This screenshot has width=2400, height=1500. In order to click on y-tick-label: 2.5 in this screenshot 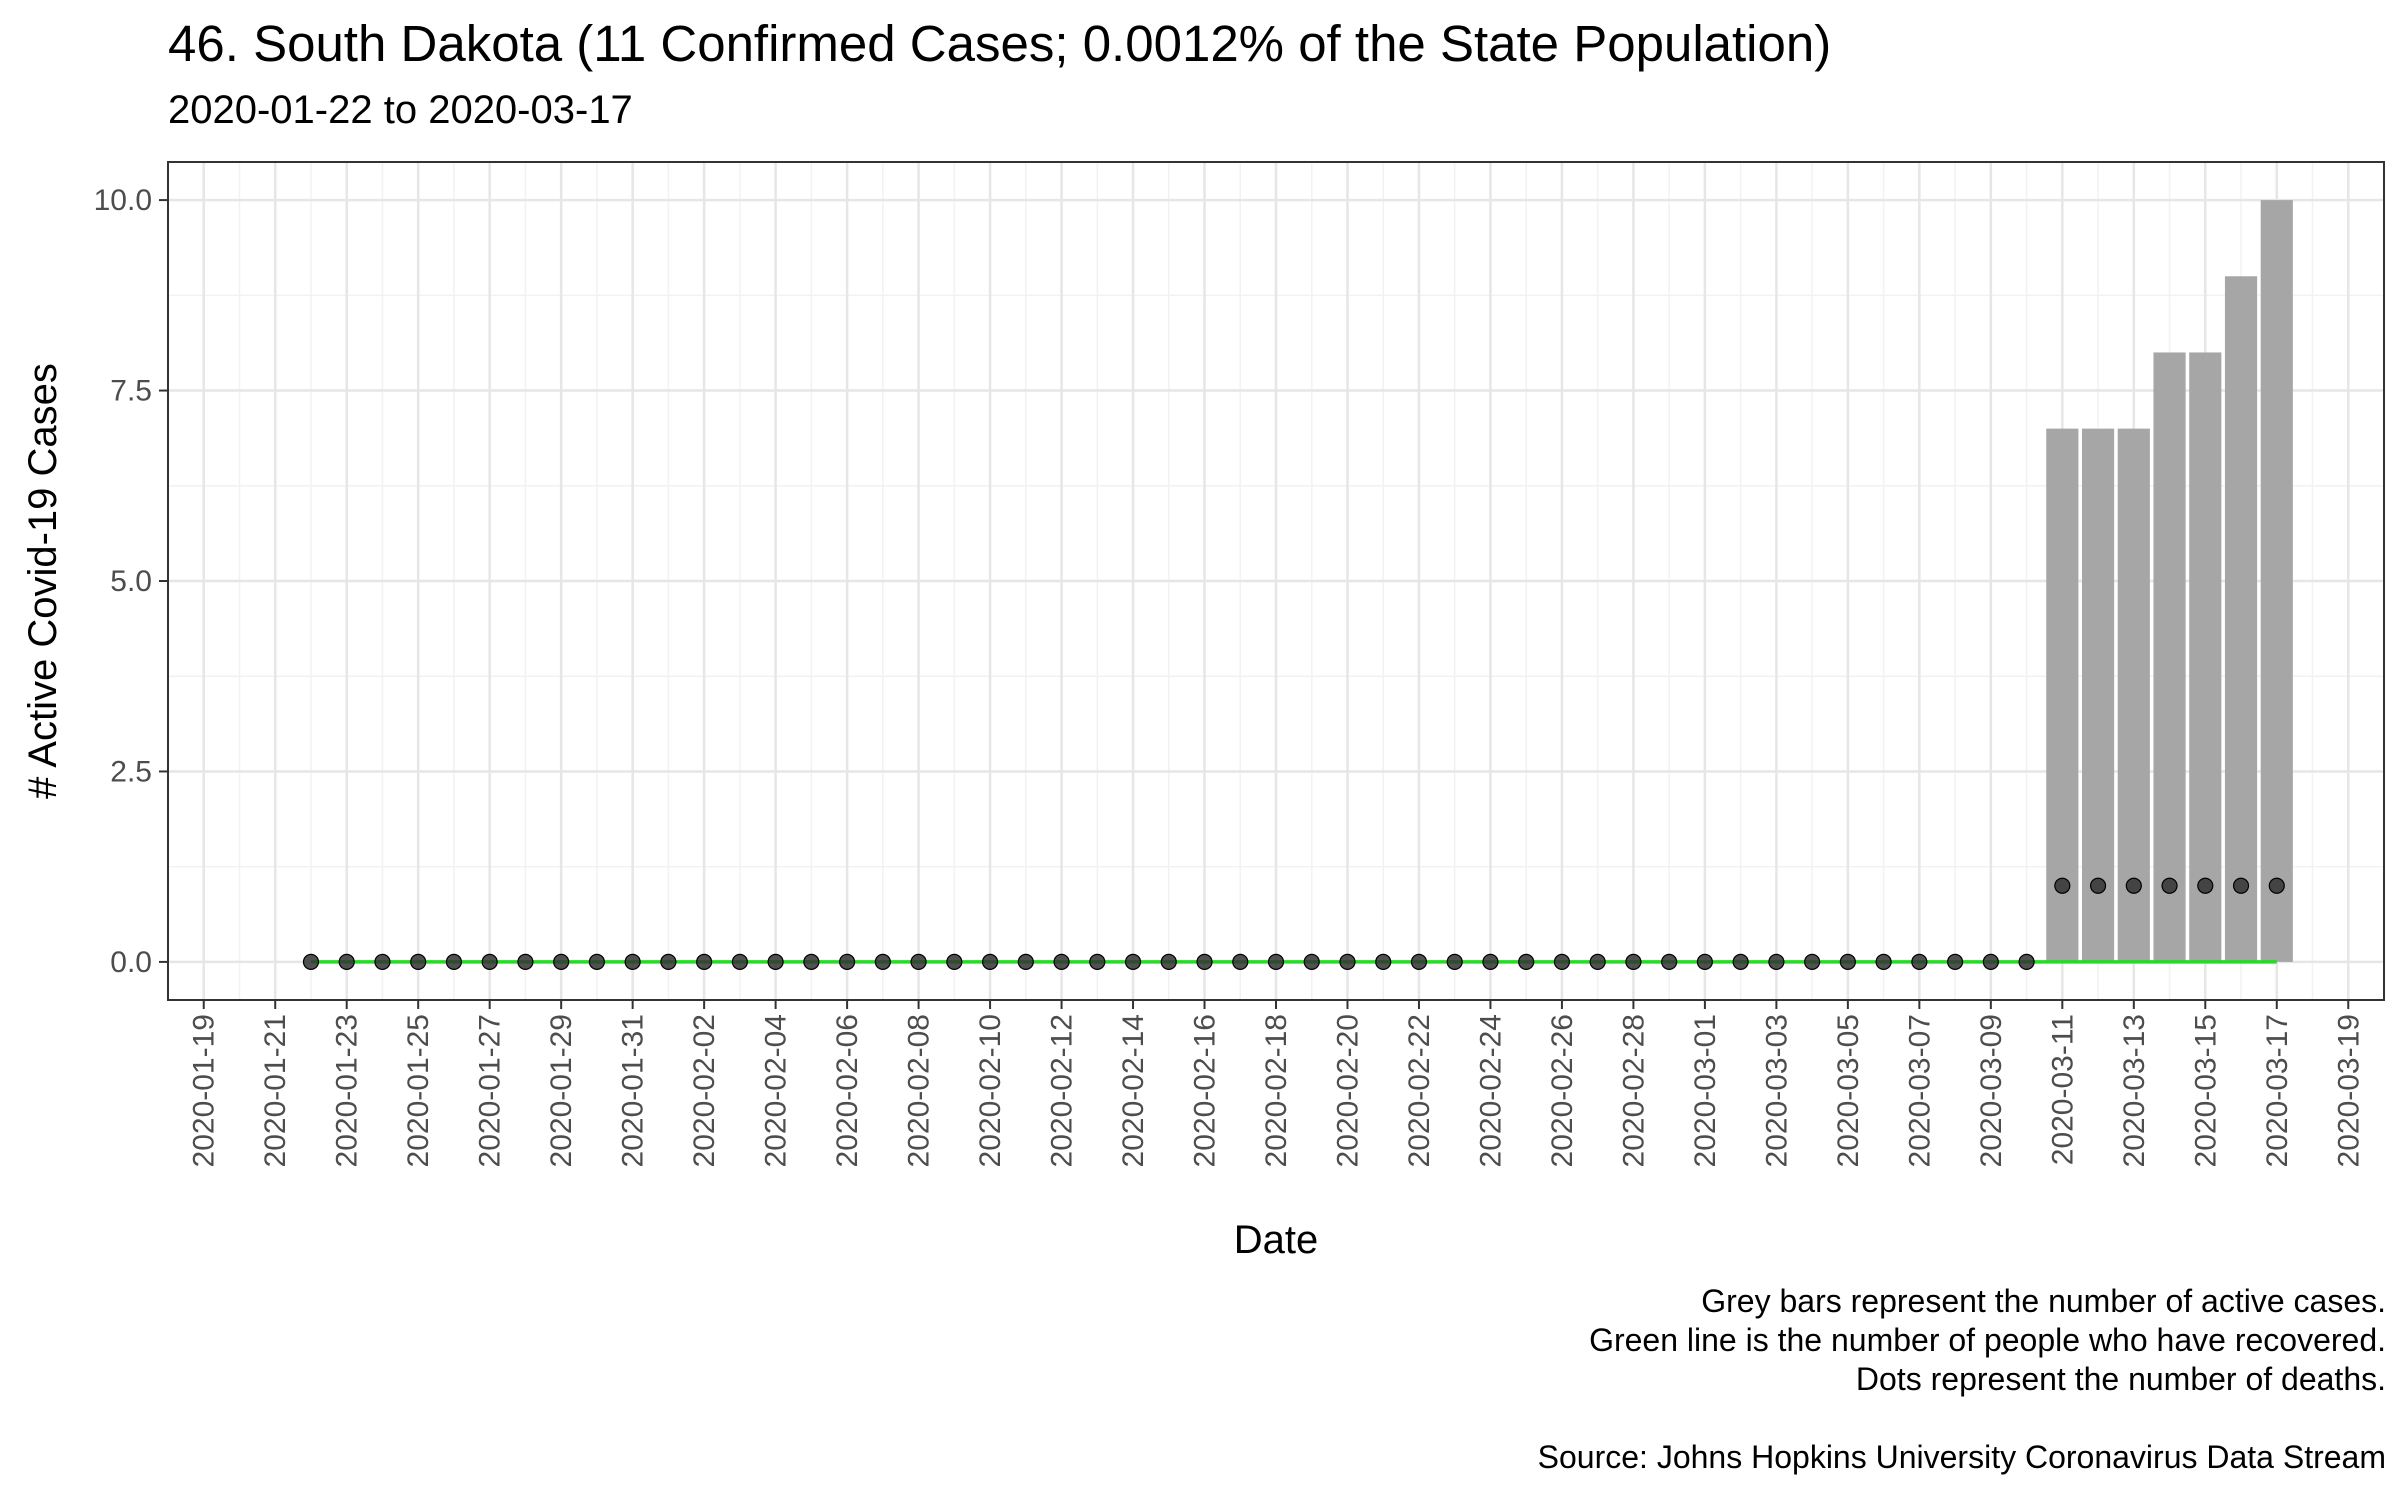, I will do `click(131, 771)`.